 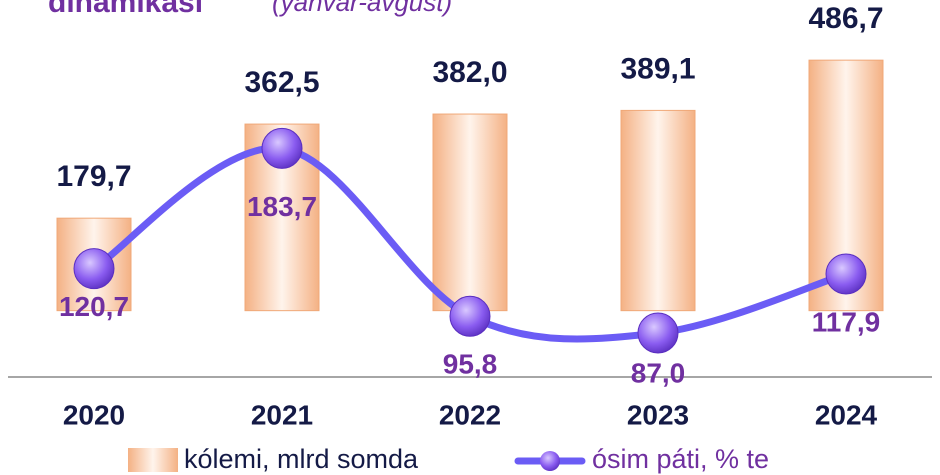 I want to click on line-value-label: 117,9, so click(x=846, y=321).